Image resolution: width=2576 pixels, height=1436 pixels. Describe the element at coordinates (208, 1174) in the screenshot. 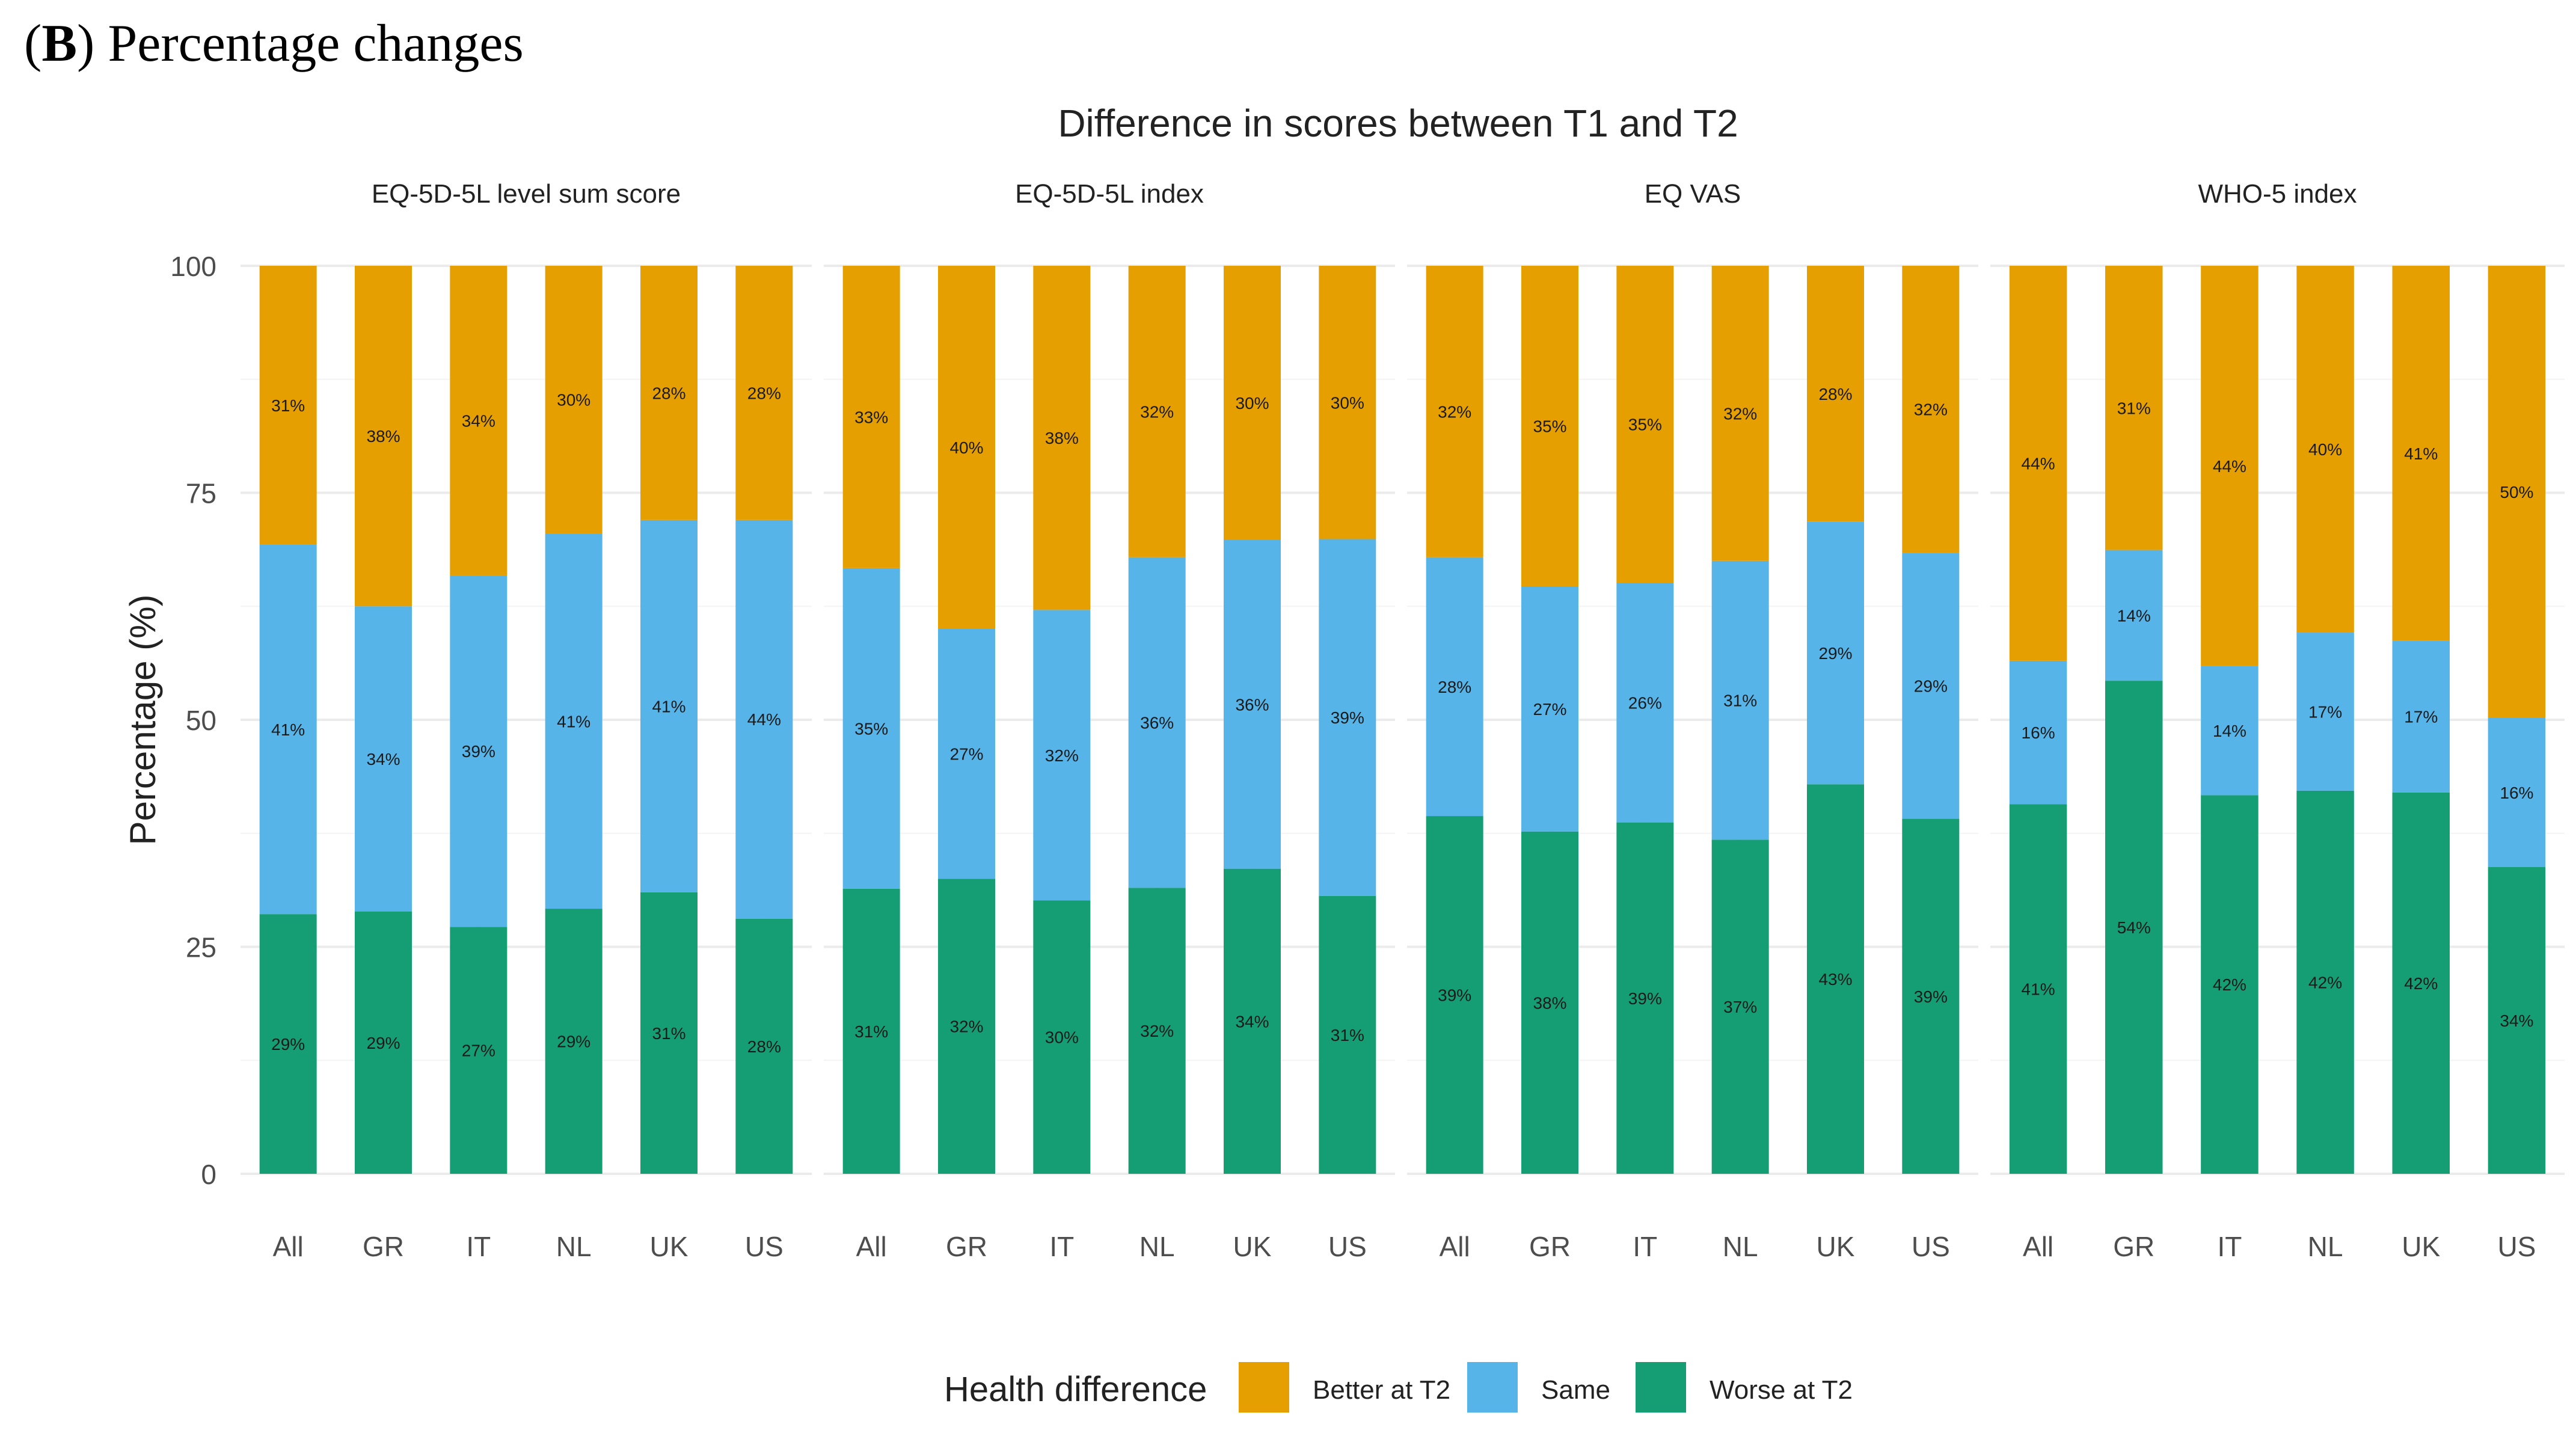

I see `y-tick-label-0: 0` at that location.